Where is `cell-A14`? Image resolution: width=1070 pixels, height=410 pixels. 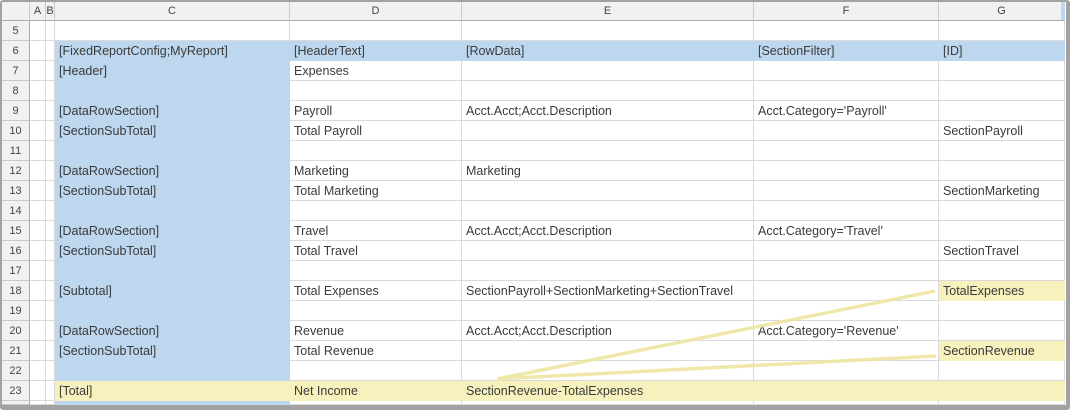
cell-A14 is located at coordinates (38, 211).